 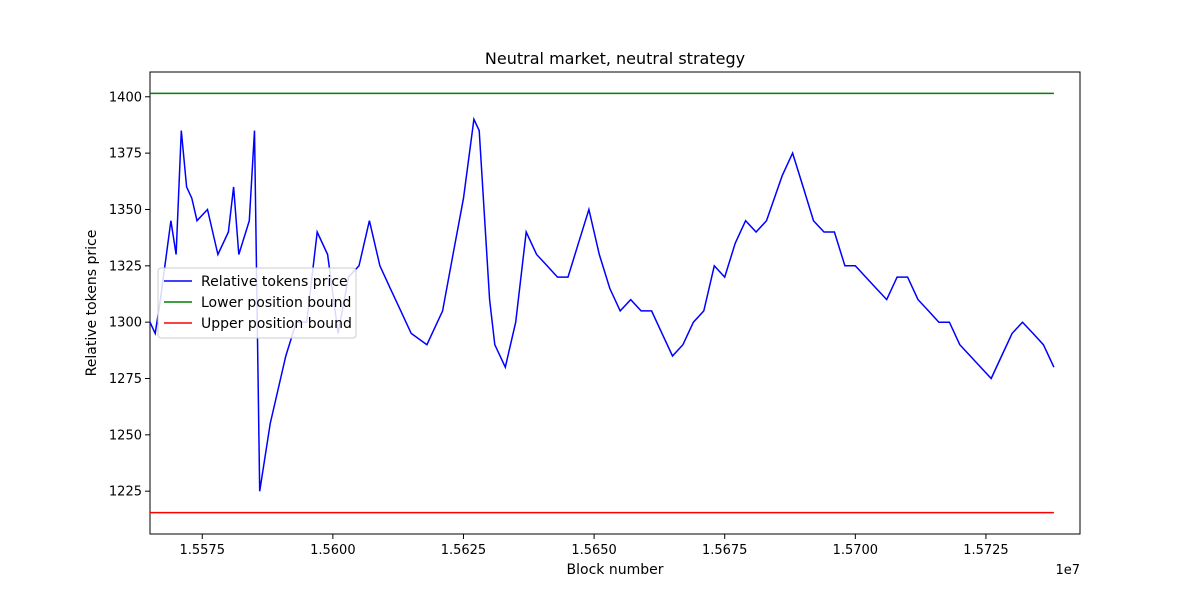 What do you see at coordinates (125, 266) in the screenshot?
I see `y-tick-label: 1325` at bounding box center [125, 266].